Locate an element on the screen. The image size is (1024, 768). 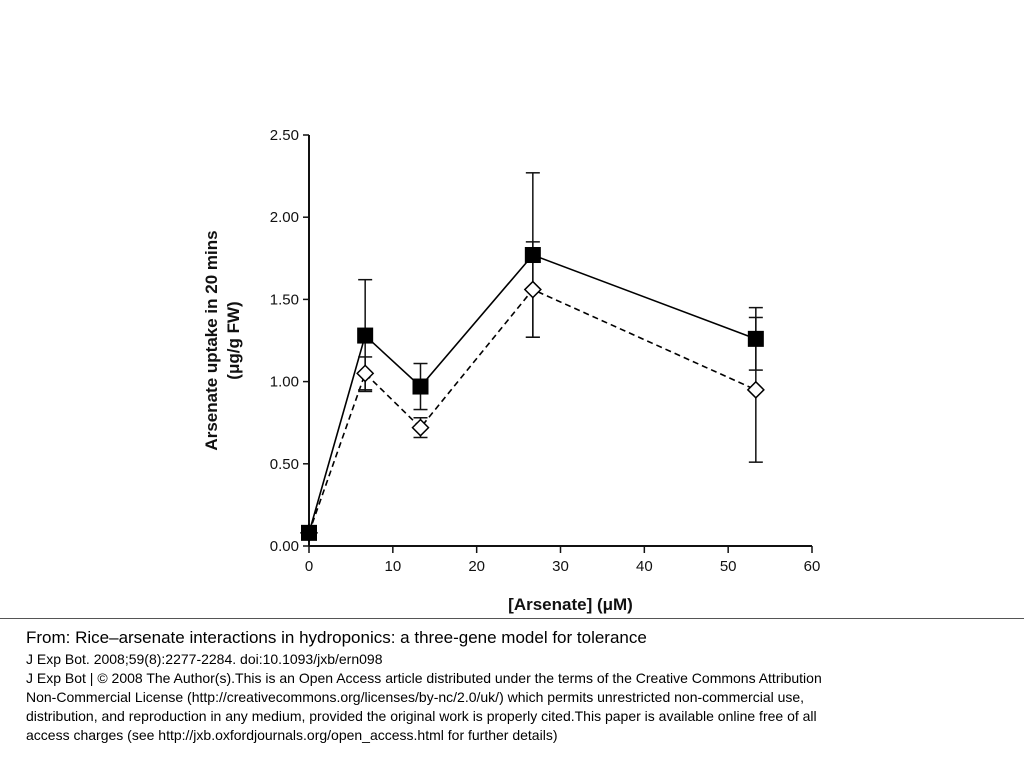
y-tick-label: 0.50 is located at coordinates (284, 464).